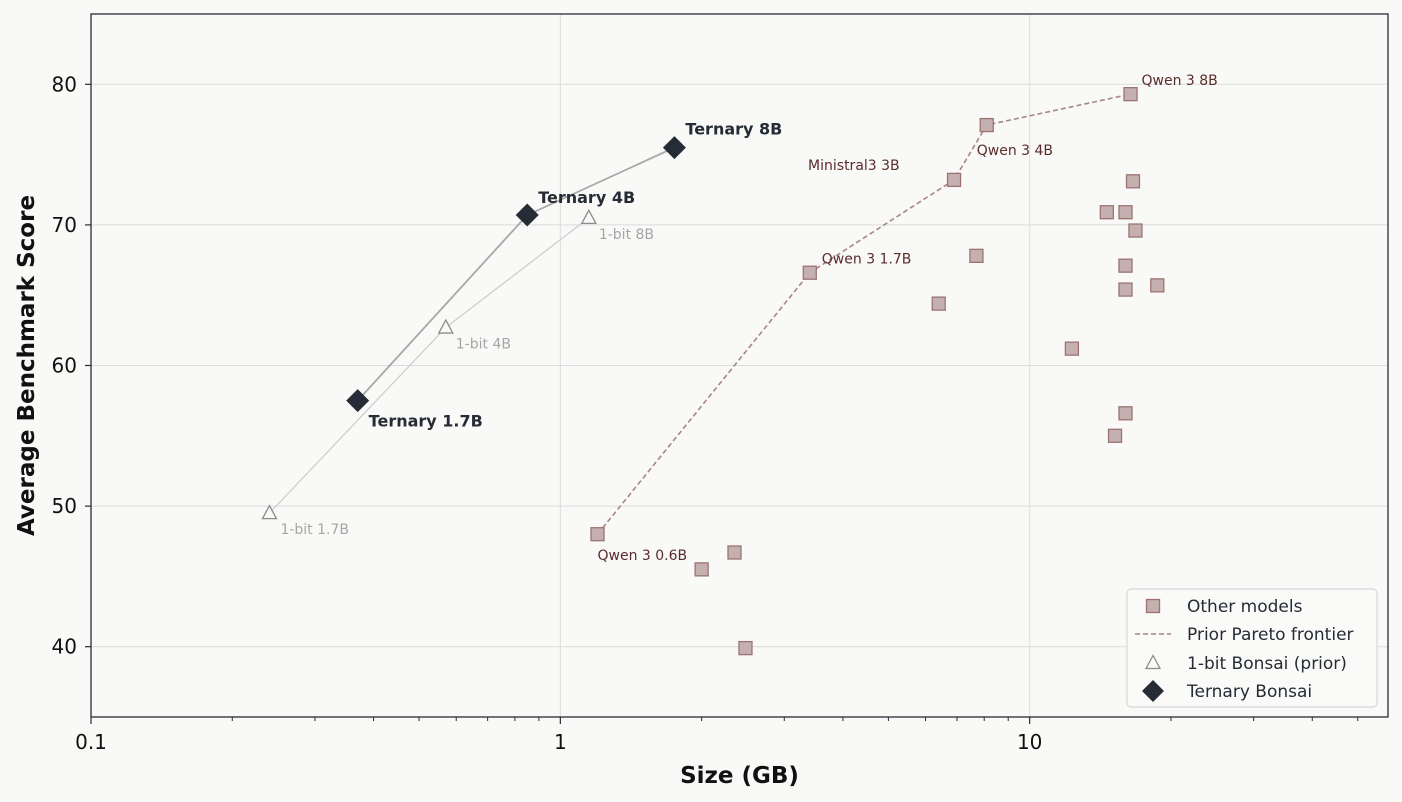 Image resolution: width=1402 pixels, height=802 pixels. Describe the element at coordinates (643, 556) in the screenshot. I see `other-model-label: Qwen 3 0.6B` at that location.